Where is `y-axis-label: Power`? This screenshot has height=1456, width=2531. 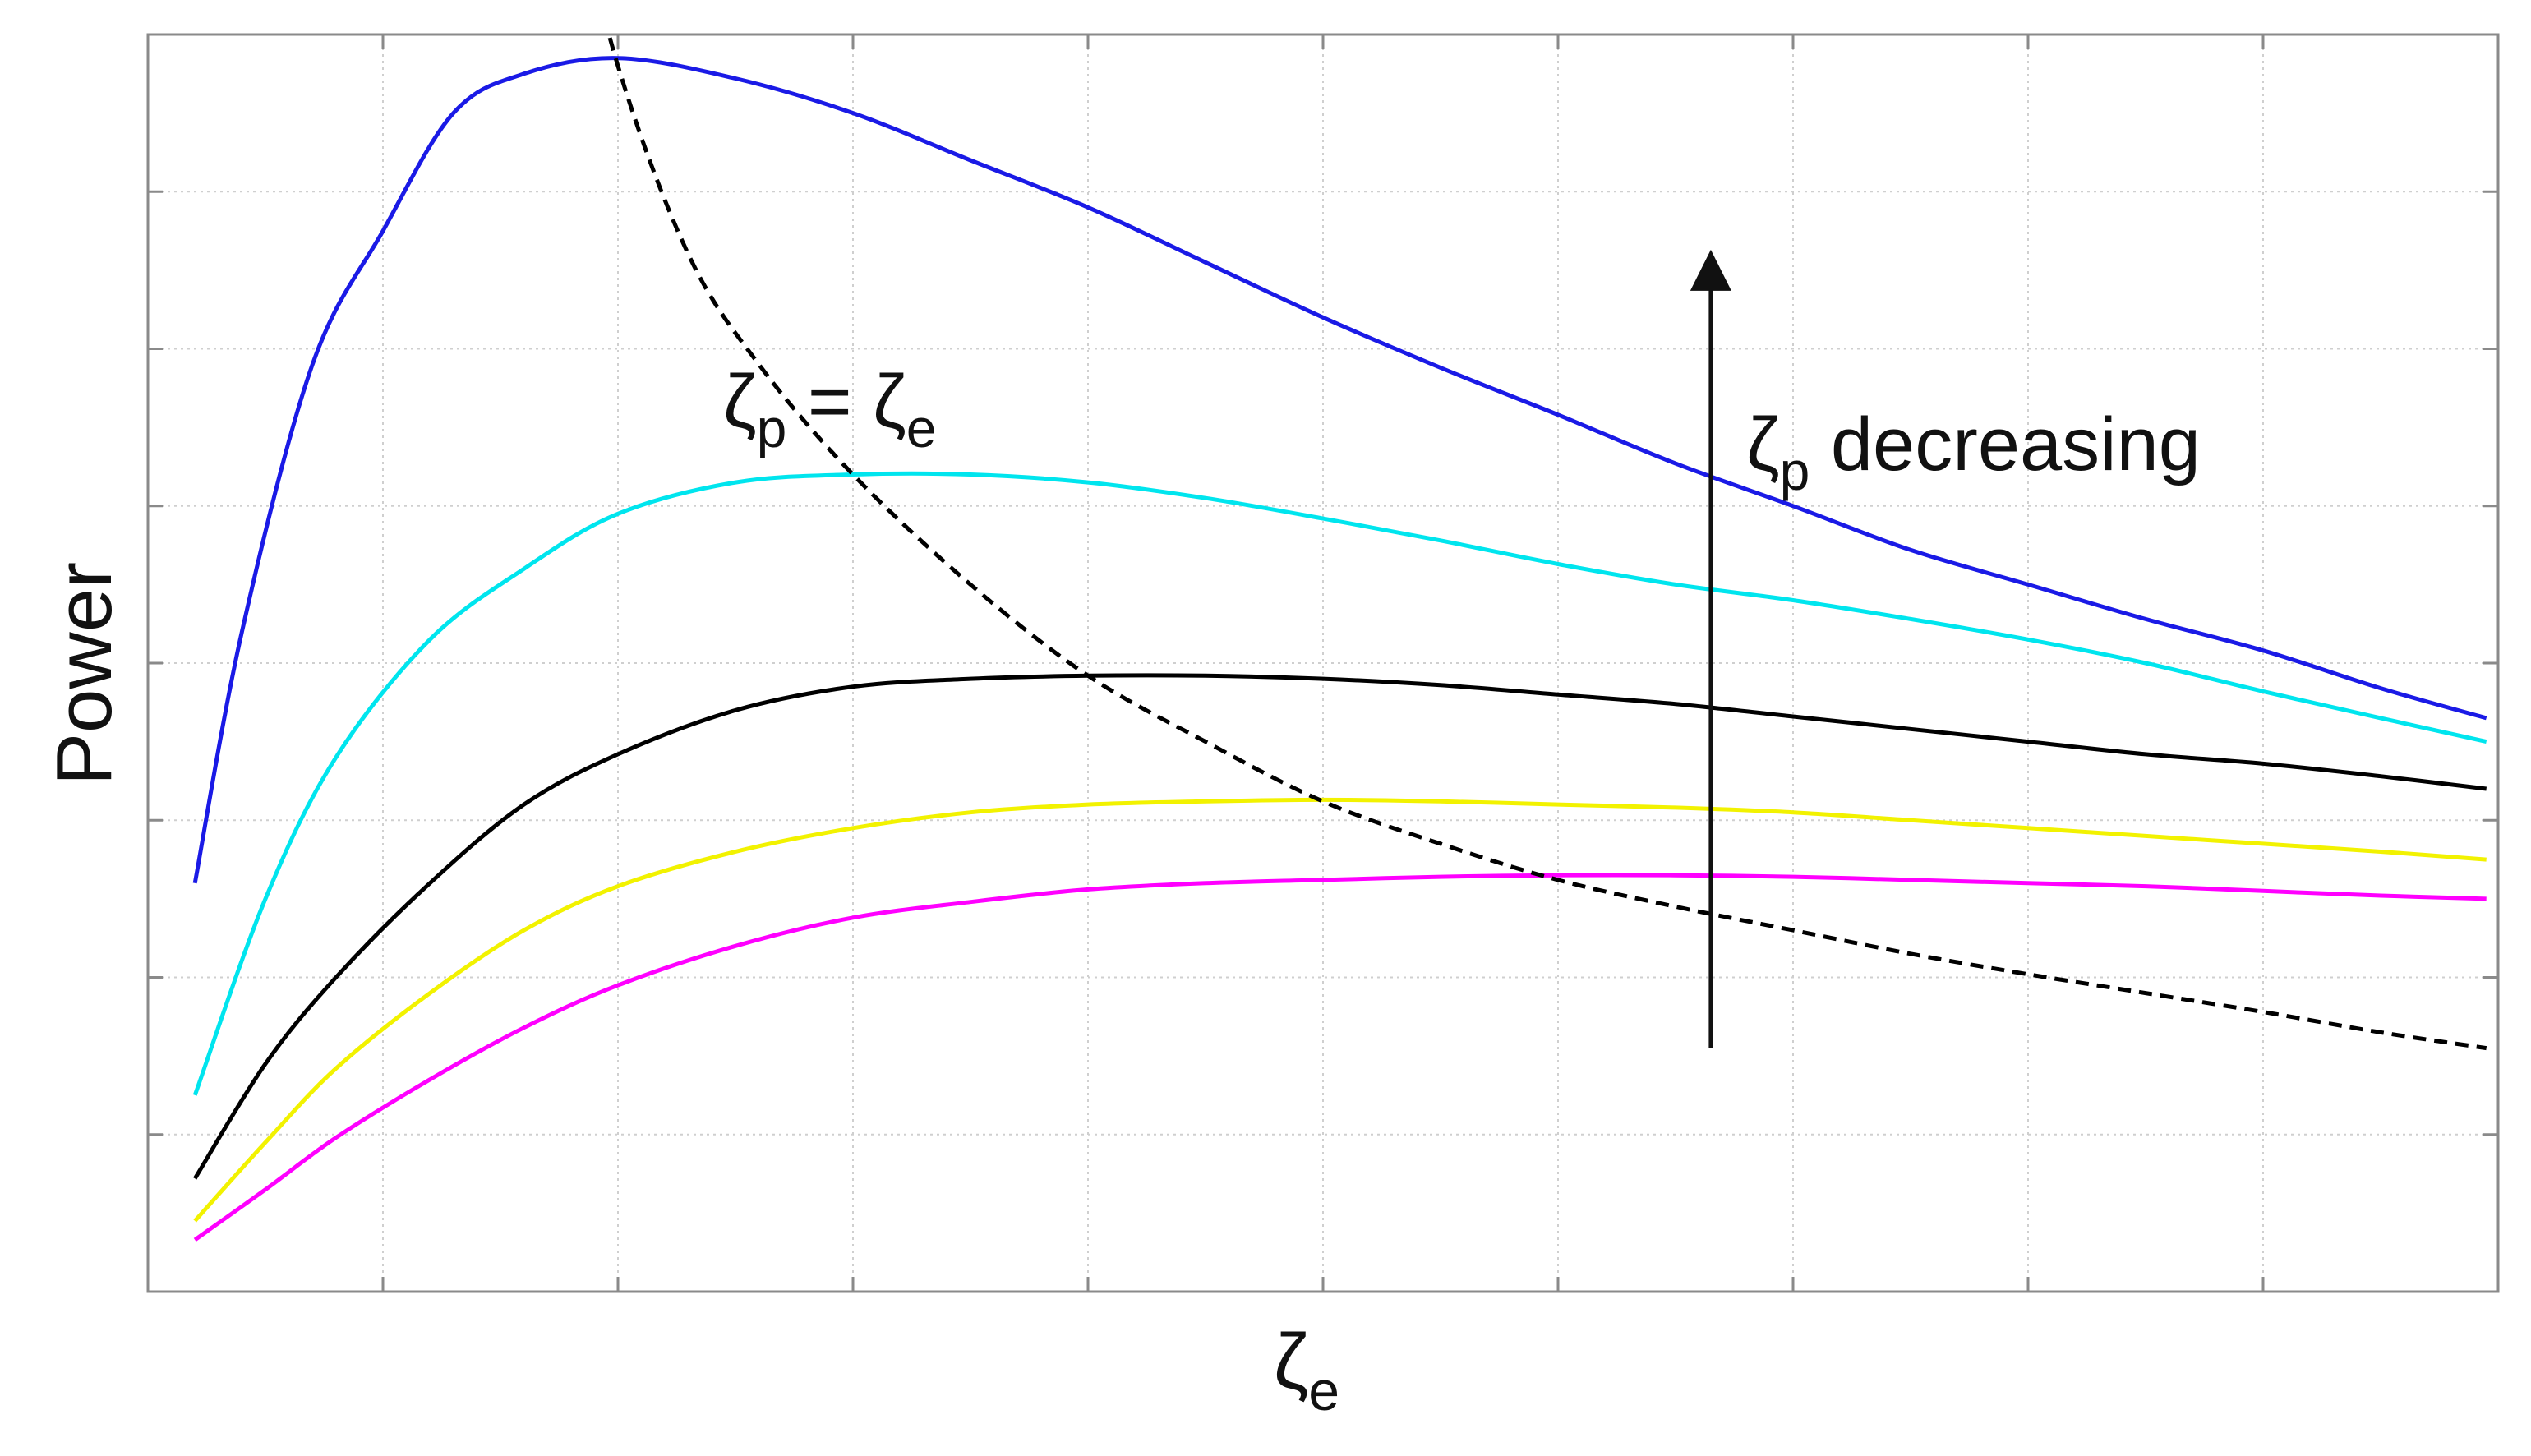 y-axis-label: Power is located at coordinates (84, 674).